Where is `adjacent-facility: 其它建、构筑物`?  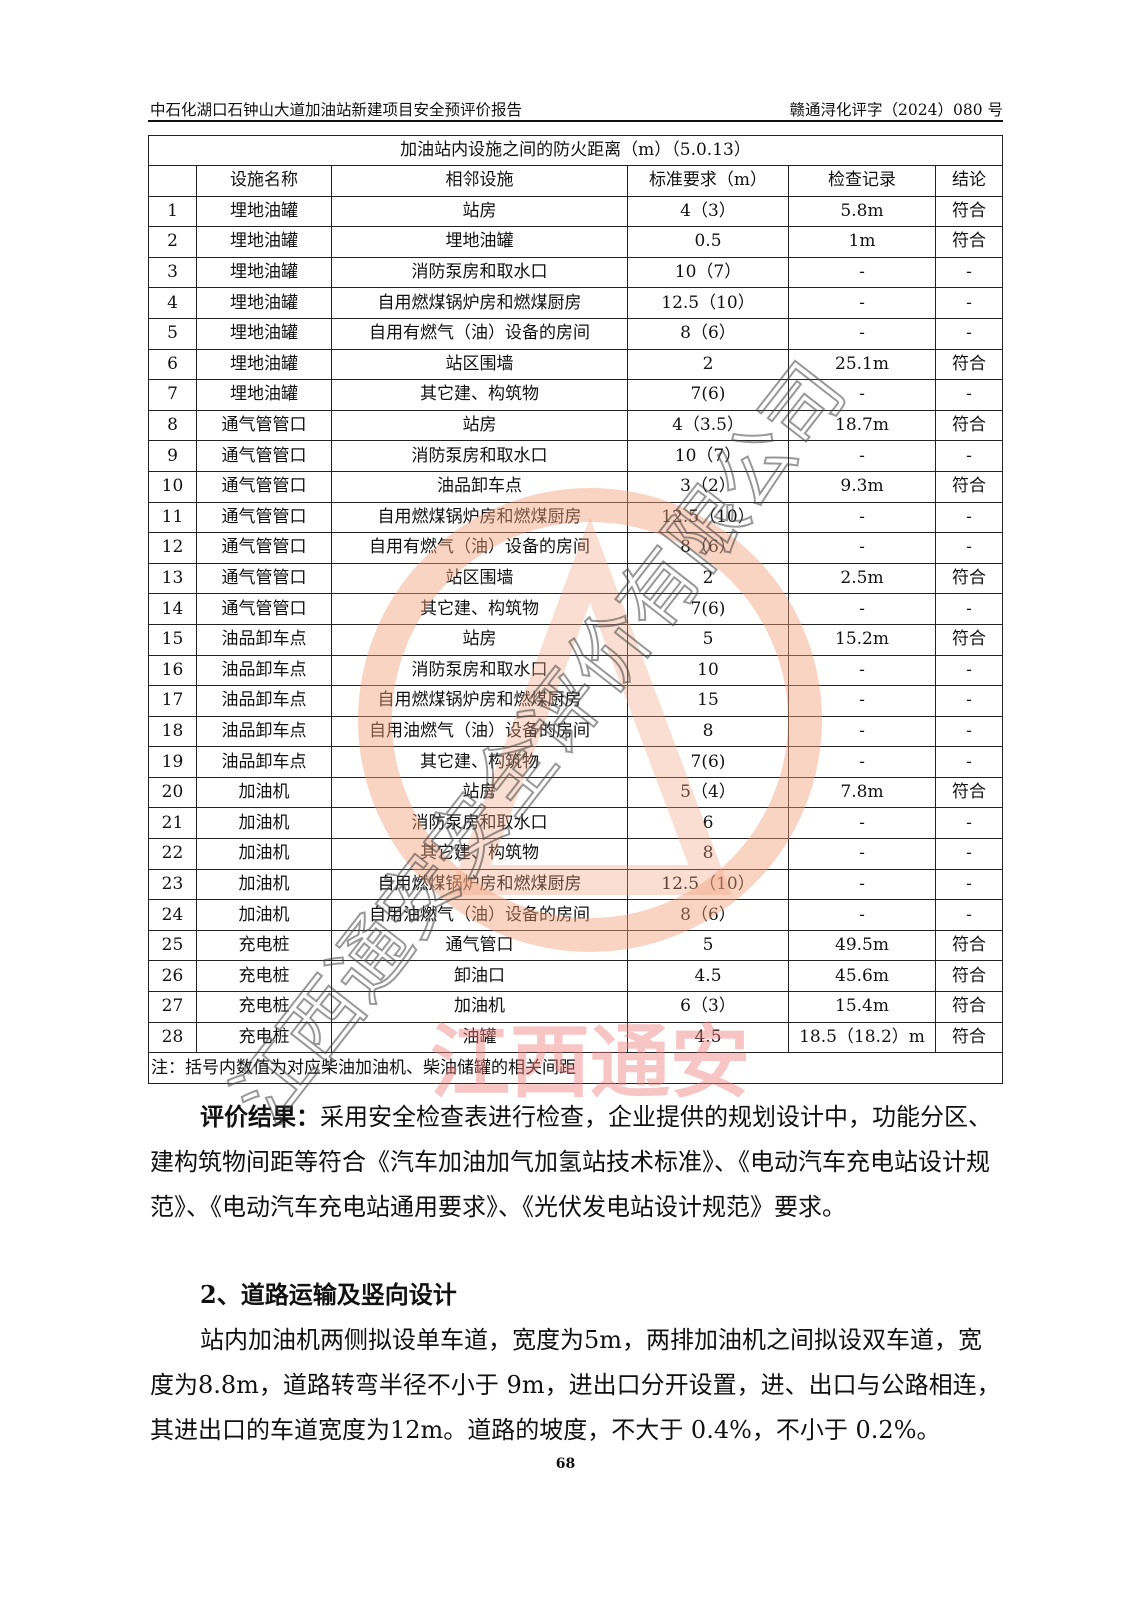
adjacent-facility: 其它建、构筑物 is located at coordinates (479, 854).